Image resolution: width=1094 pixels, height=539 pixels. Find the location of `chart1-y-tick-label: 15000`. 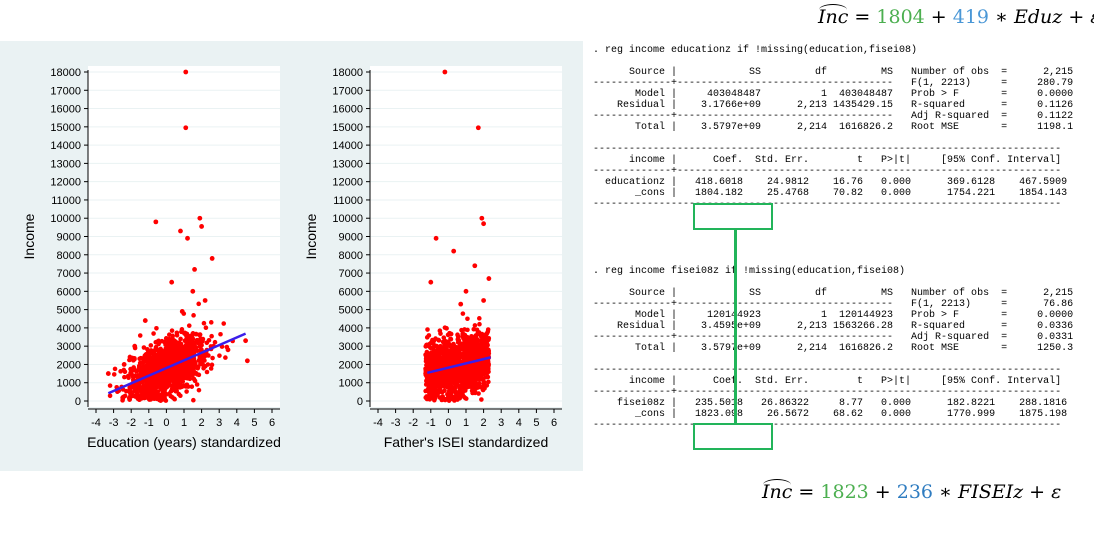

chart1-y-tick-label: 15000 is located at coordinates (65, 128).